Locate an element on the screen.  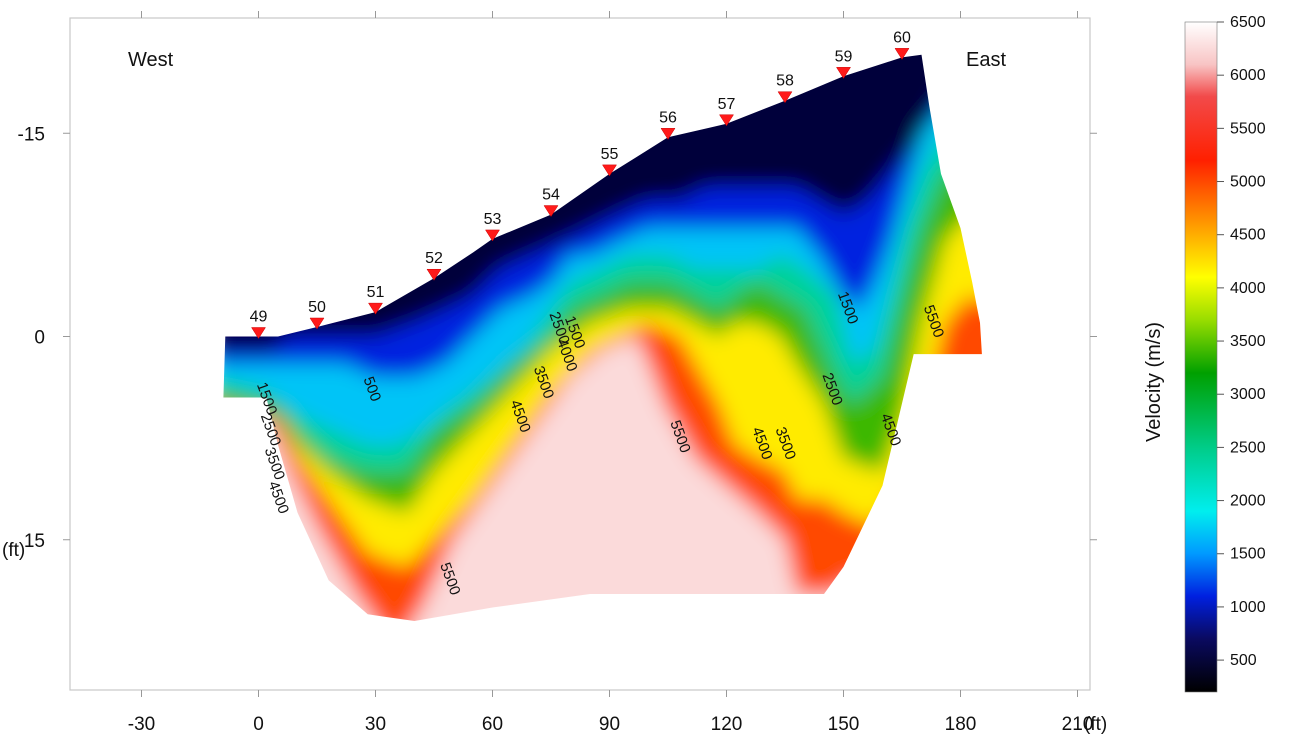
x-tick-label: 30 is located at coordinates (375, 724).